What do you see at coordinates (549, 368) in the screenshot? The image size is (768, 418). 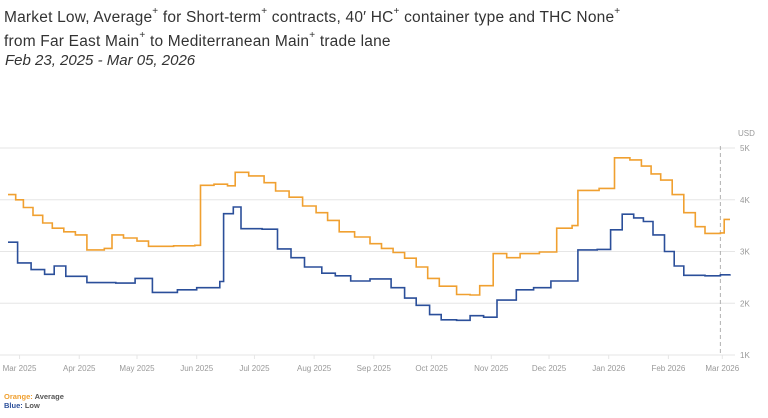 I see `x-tick-label: Dec 2025` at bounding box center [549, 368].